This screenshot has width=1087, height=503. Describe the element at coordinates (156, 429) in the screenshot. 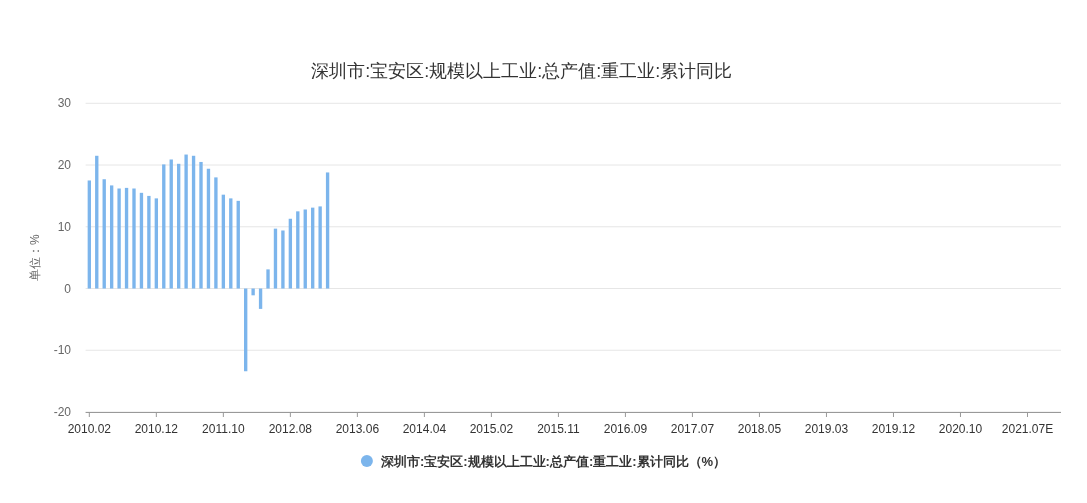

I see `x-tick-label: 2010.12` at that location.